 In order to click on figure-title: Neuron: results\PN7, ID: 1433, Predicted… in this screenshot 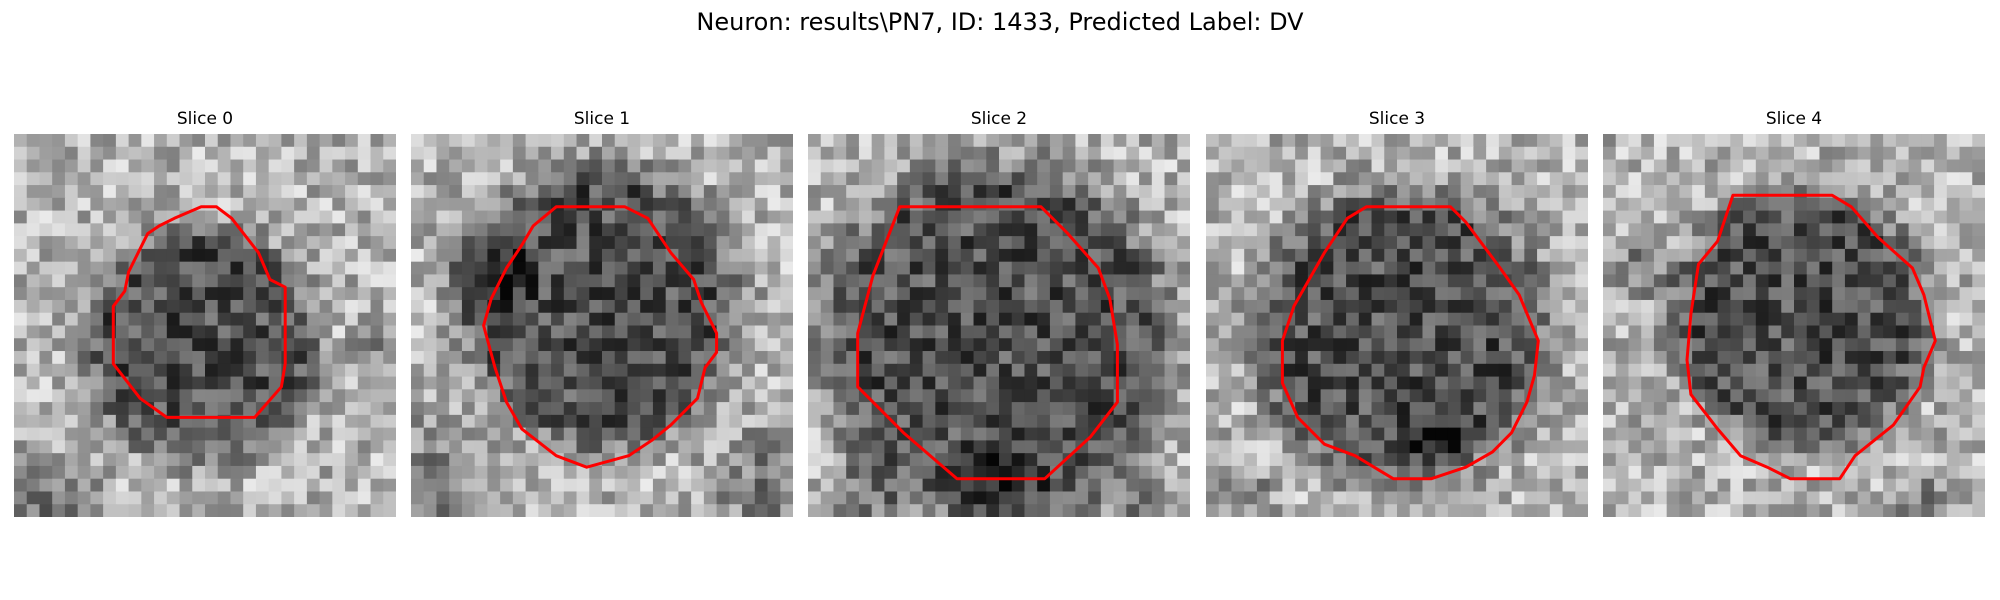, I will do `click(1000, 22)`.